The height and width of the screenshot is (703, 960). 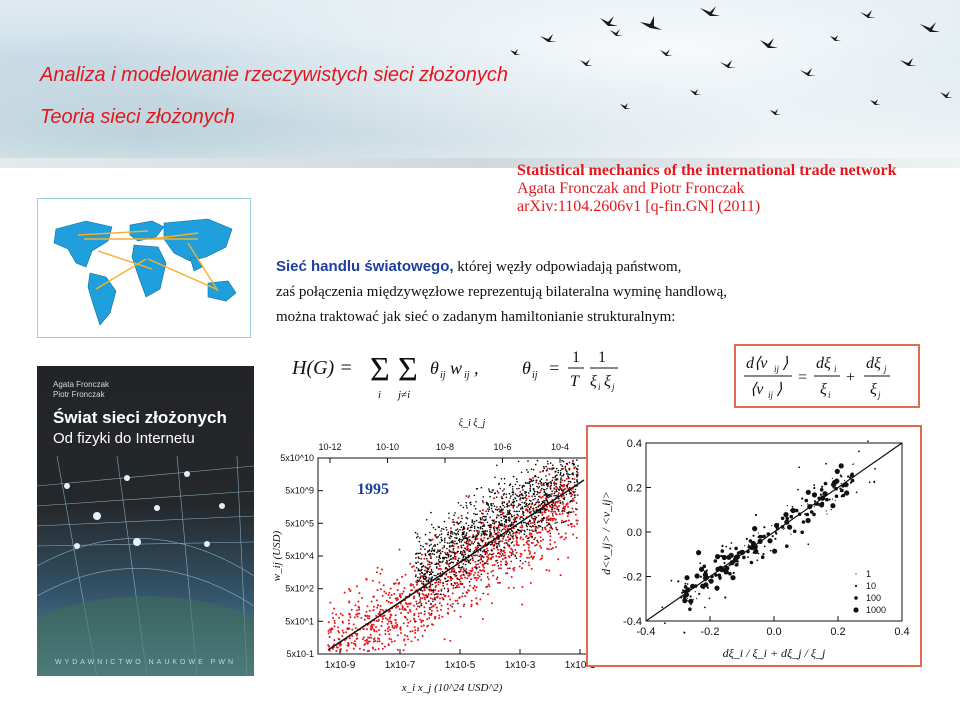 What do you see at coordinates (567, 267) in the screenshot?
I see `description-line-1-rest: której węzły odpowiadają państwom,` at bounding box center [567, 267].